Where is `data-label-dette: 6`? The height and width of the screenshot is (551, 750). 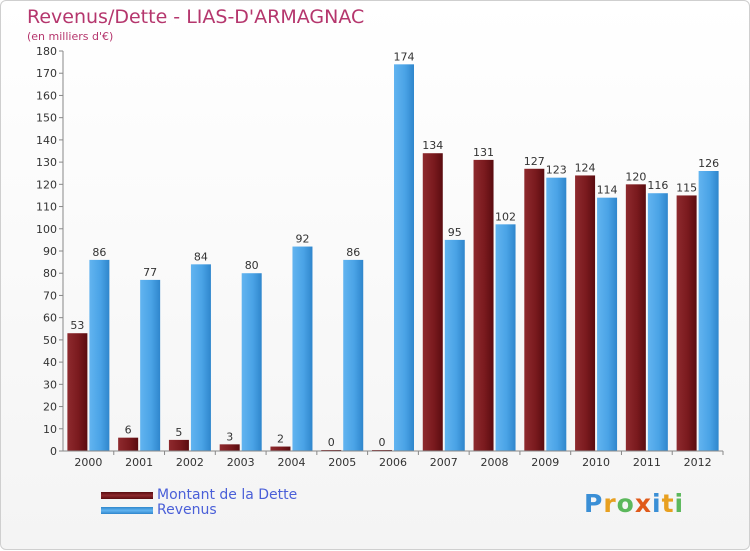 data-label-dette: 6 is located at coordinates (128, 430).